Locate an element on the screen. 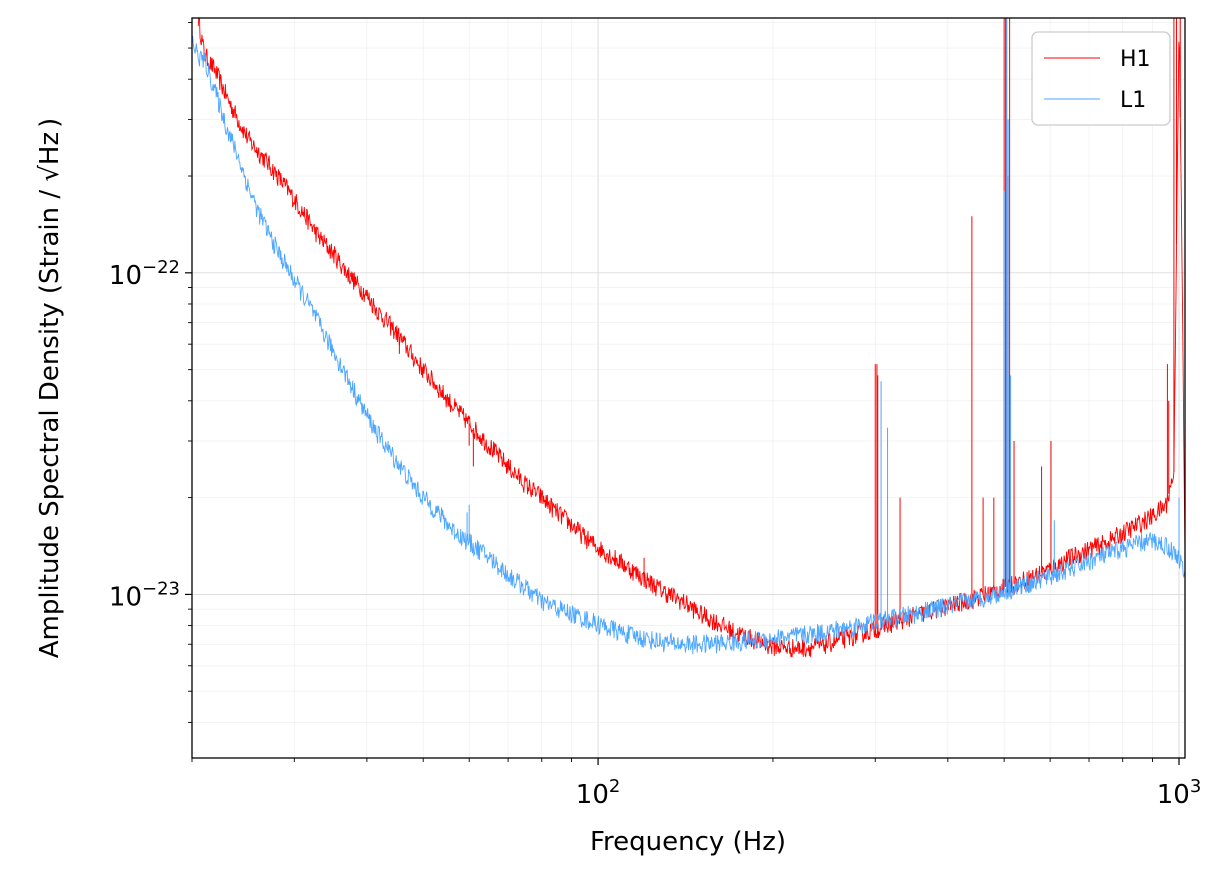 This screenshot has width=1226, height=881. legend: H1 L1 is located at coordinates (1101, 78).